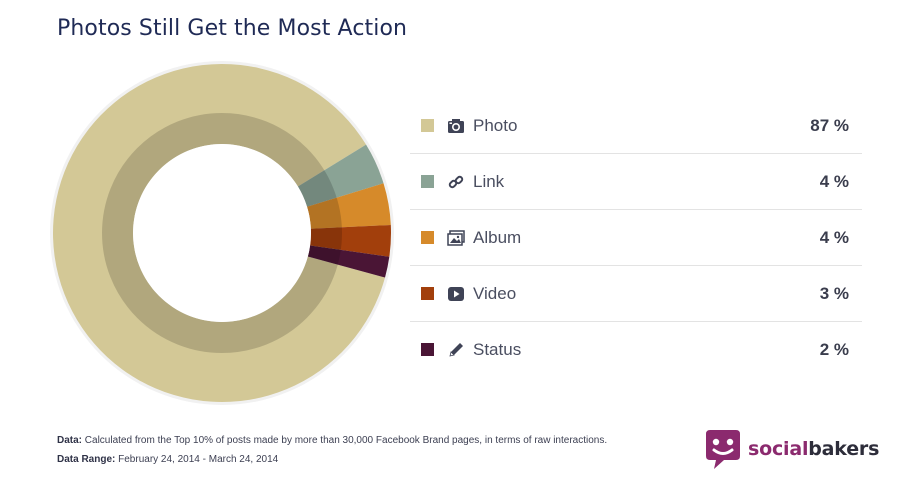  What do you see at coordinates (348, 261) in the screenshot?
I see `donut-slice-status` at bounding box center [348, 261].